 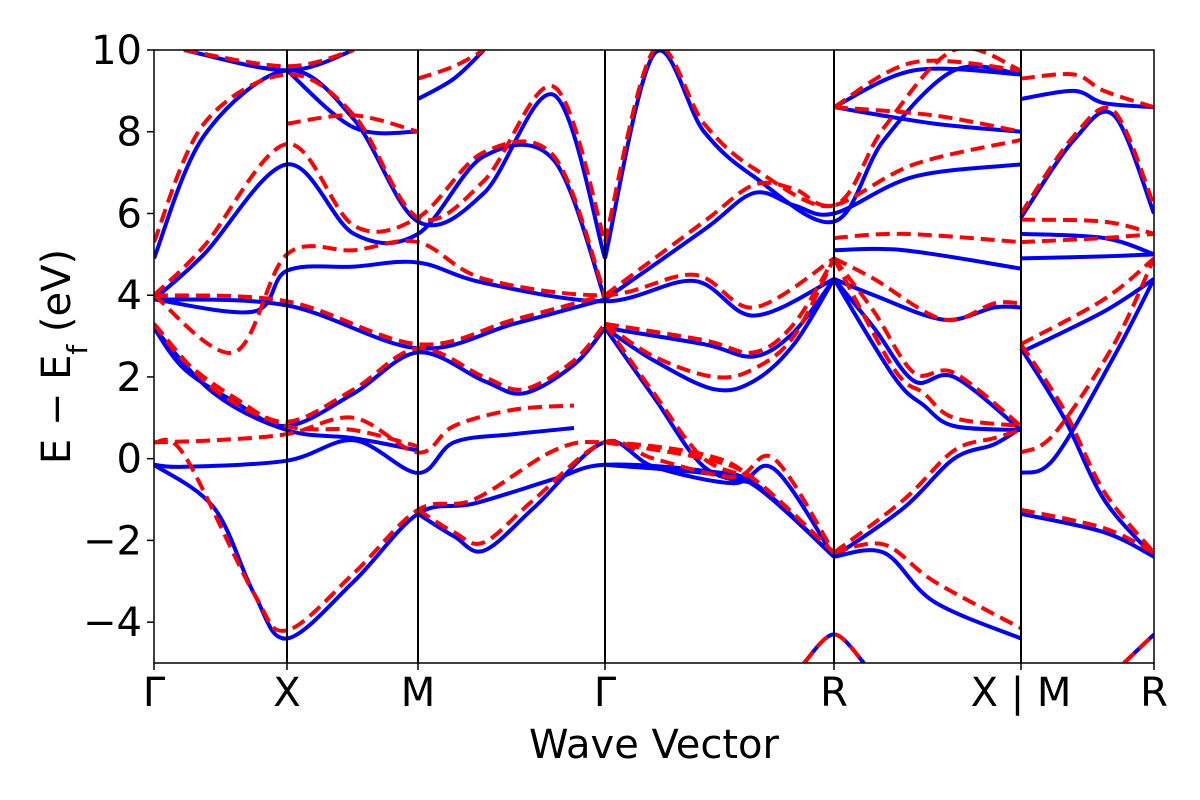 I want to click on y-tick-label: 10, so click(x=116, y=51).